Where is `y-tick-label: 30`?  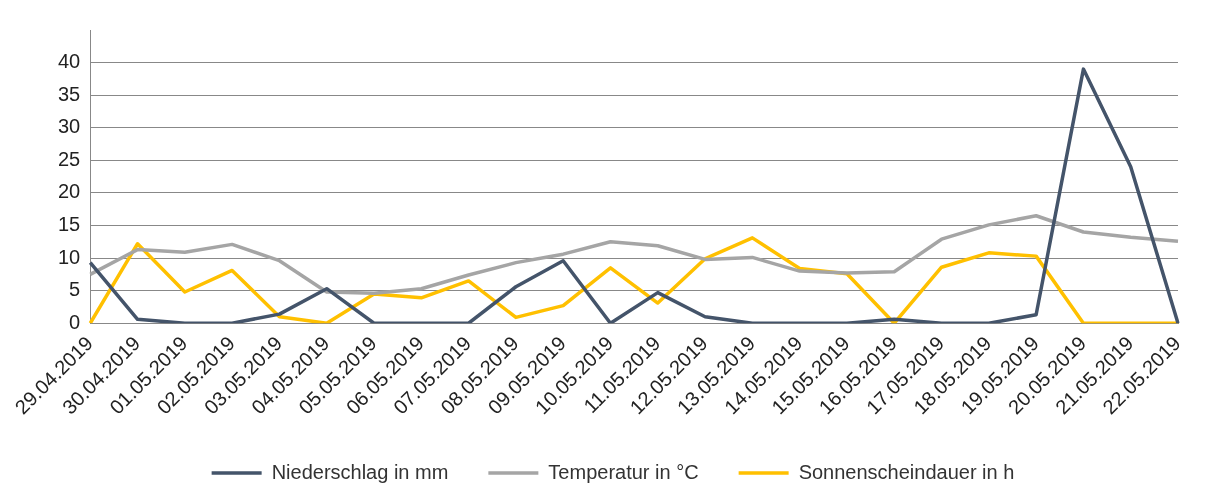
y-tick-label: 30 is located at coordinates (69, 126).